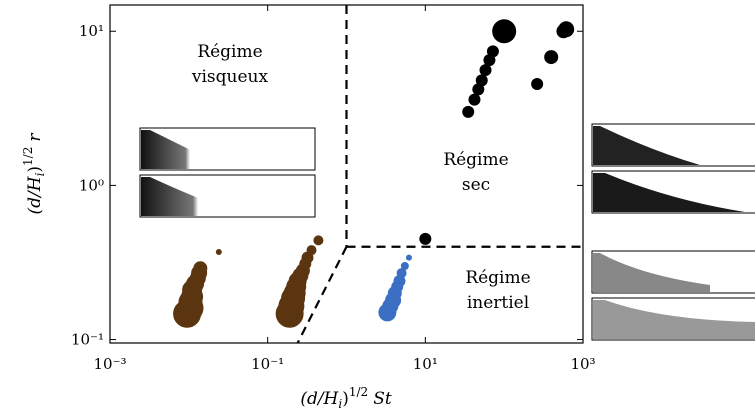 The height and width of the screenshot is (419, 755). What do you see at coordinates (91, 31) in the screenshot?
I see `y-tick-label: 10¹` at bounding box center [91, 31].